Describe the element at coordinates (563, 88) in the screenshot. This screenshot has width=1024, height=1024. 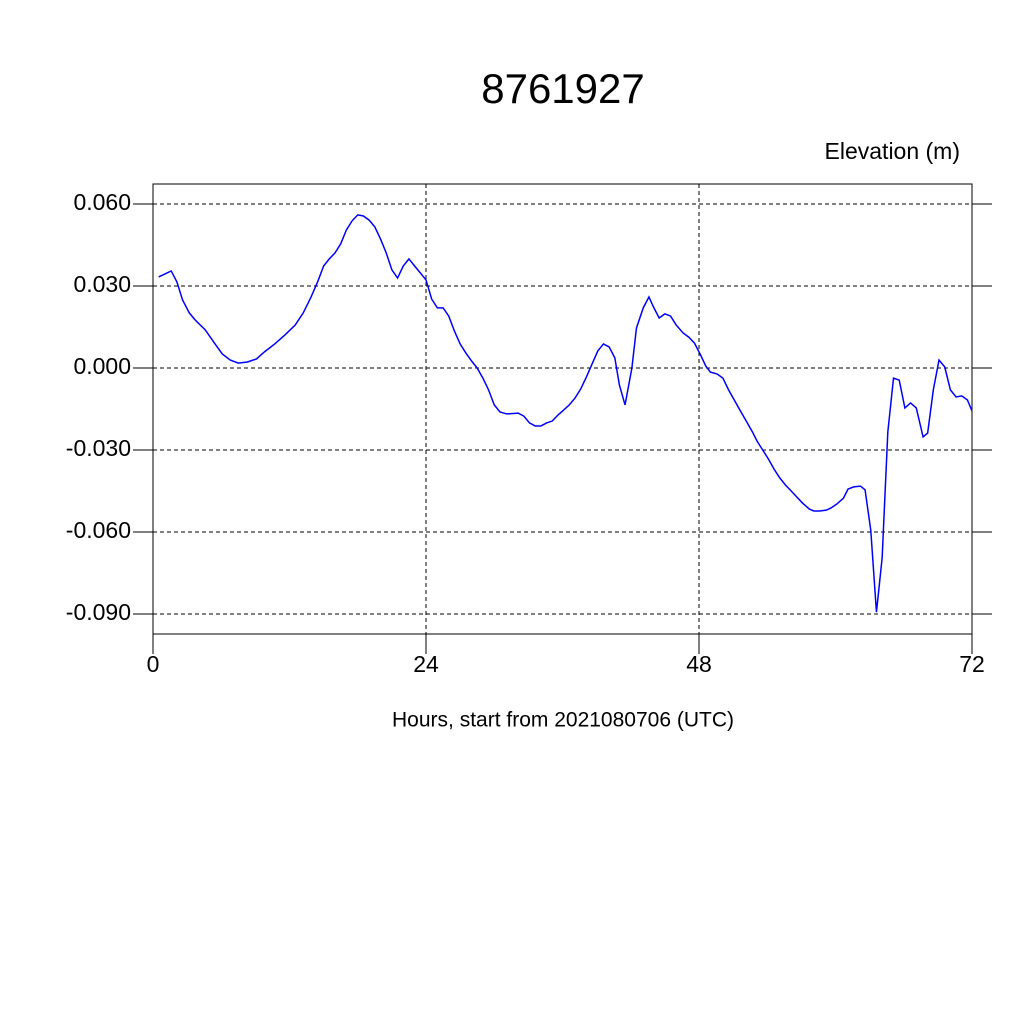
I see `chart-title: 8761927` at that location.